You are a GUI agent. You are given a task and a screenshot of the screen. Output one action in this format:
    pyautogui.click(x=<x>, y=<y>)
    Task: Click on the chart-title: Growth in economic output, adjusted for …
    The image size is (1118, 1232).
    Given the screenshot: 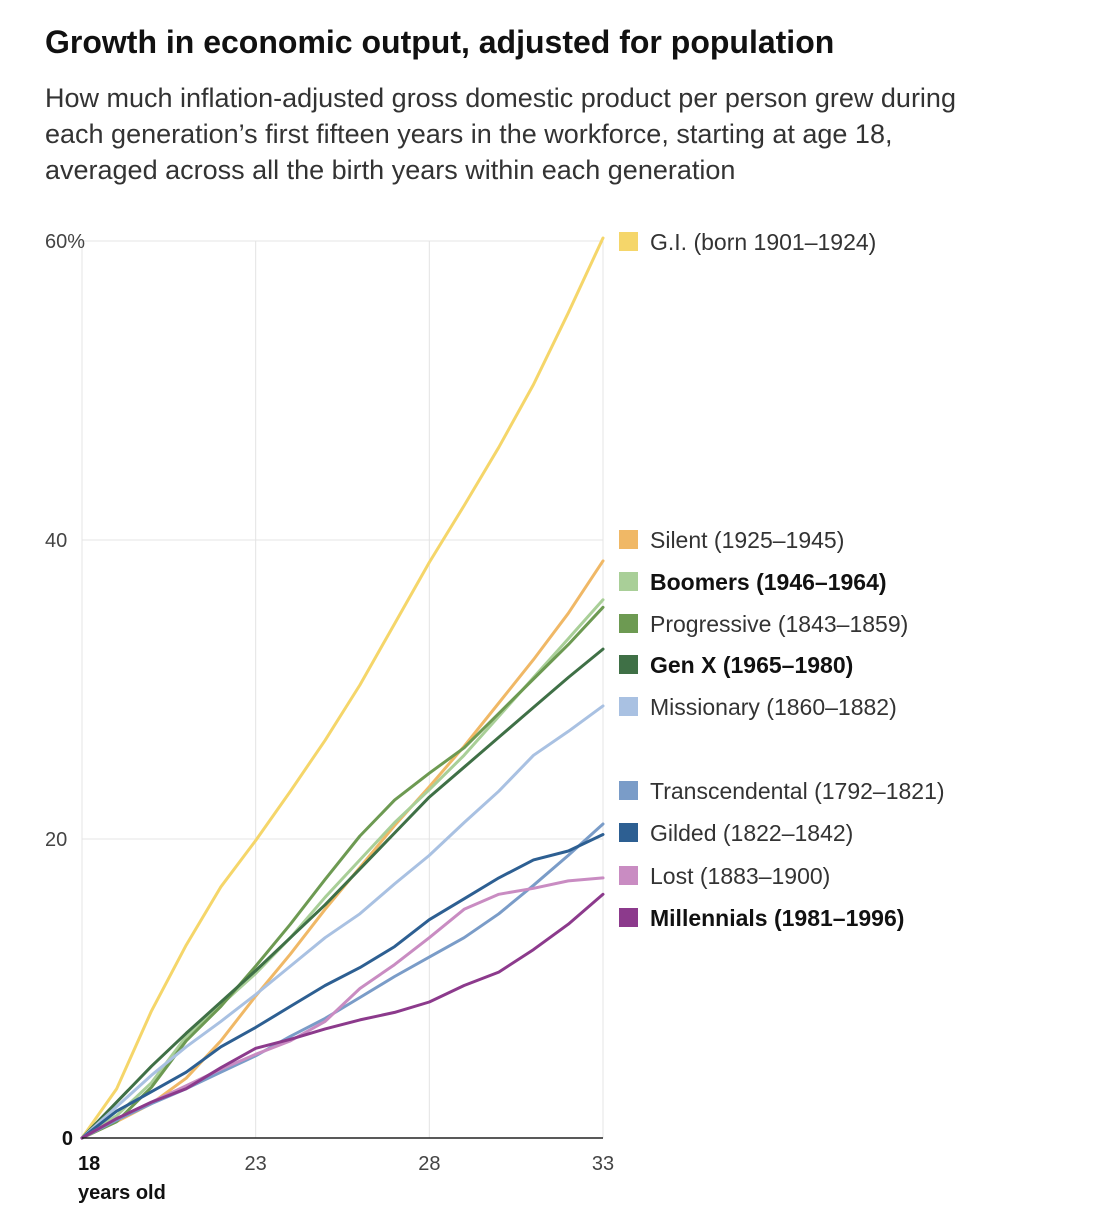 What is the action you would take?
    pyautogui.click(x=440, y=42)
    